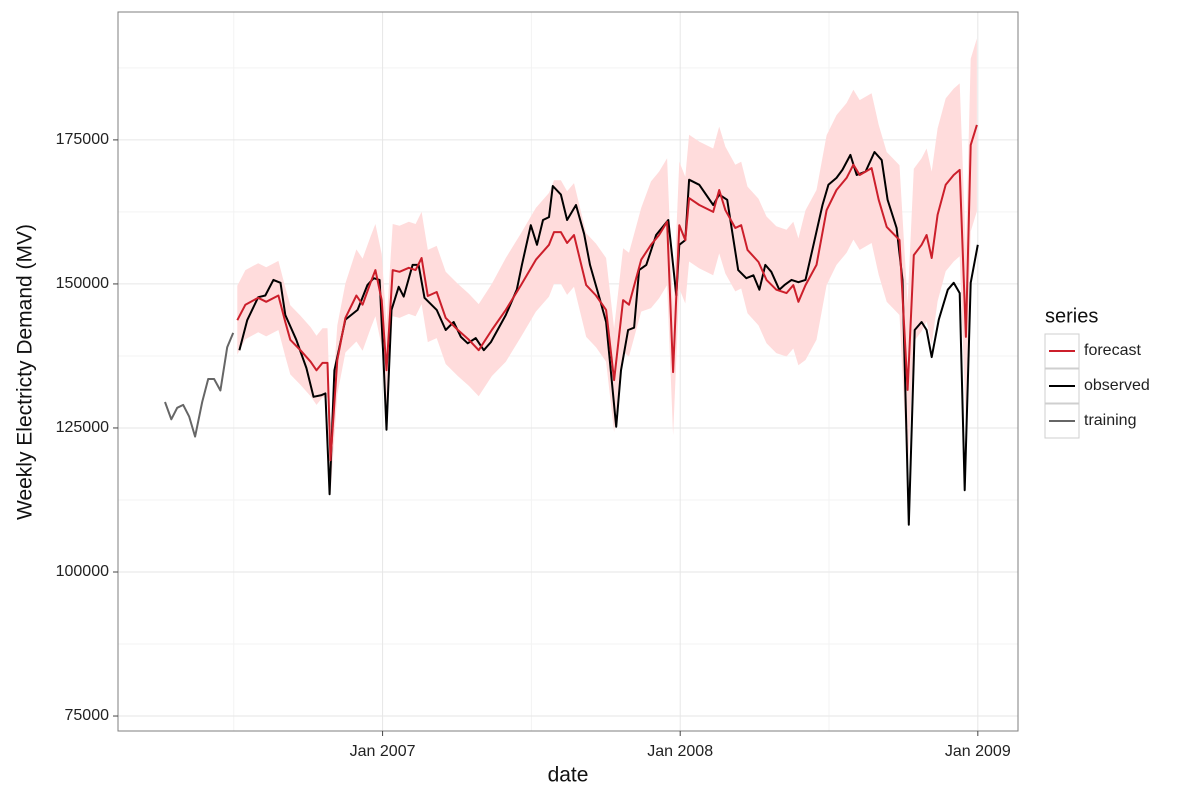 The width and height of the screenshot is (1200, 800). Describe the element at coordinates (25, 372) in the screenshot. I see `y-axis-title: Weekly Electricty Demand (MV)` at that location.